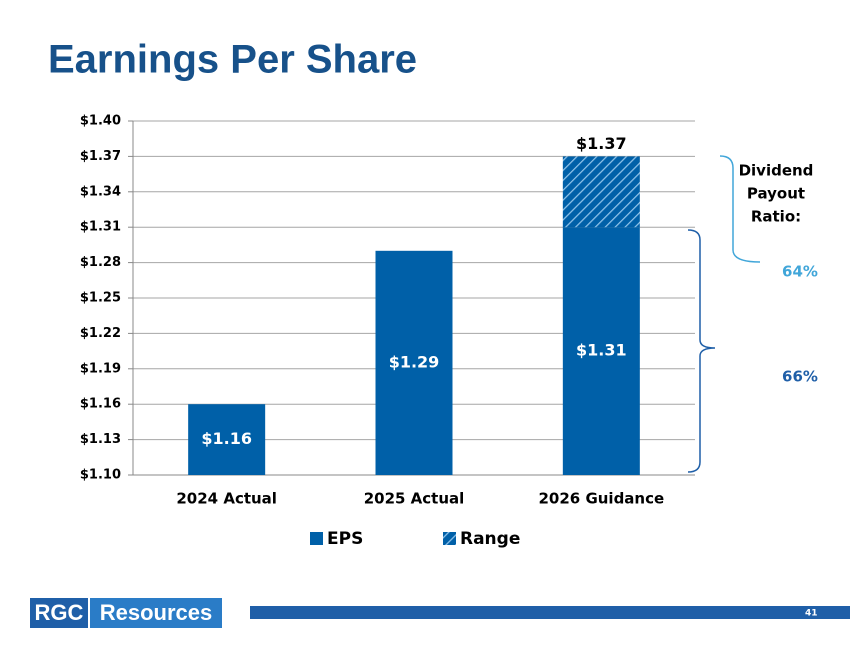 The image size is (850, 659). Describe the element at coordinates (100, 262) in the screenshot. I see `y-tick-label: $1.28` at that location.